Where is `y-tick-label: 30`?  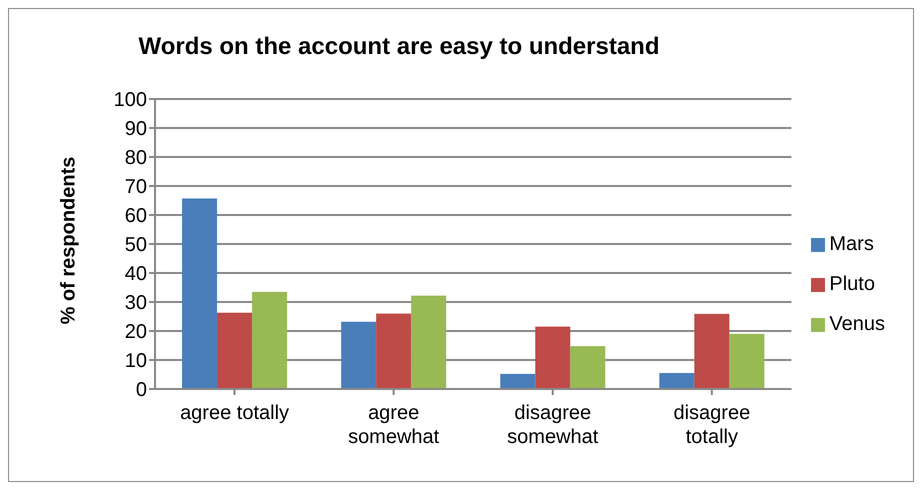
y-tick-label: 30 is located at coordinates (135, 303).